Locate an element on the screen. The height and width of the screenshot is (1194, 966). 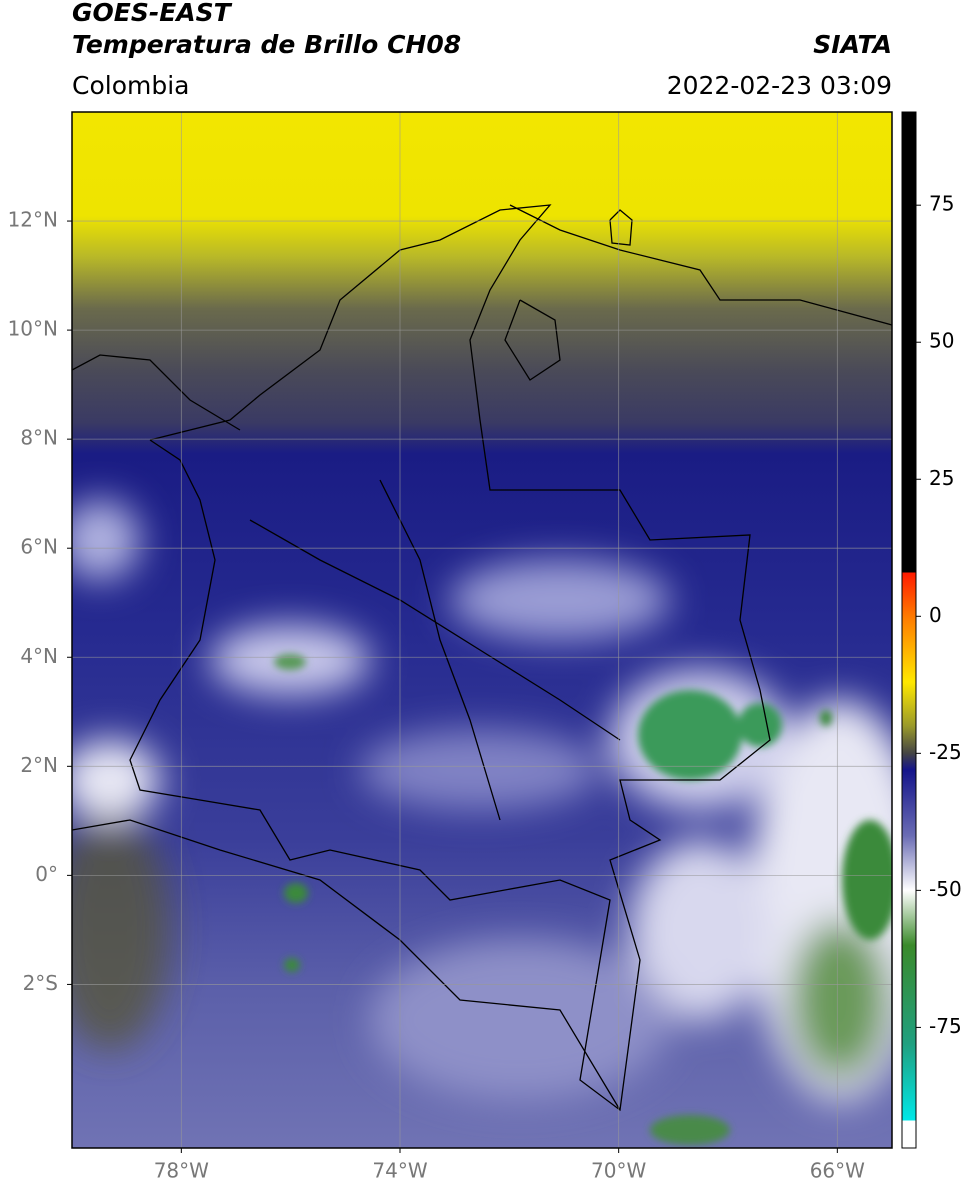
y-tick-label: 10°N is located at coordinates (33, 329).